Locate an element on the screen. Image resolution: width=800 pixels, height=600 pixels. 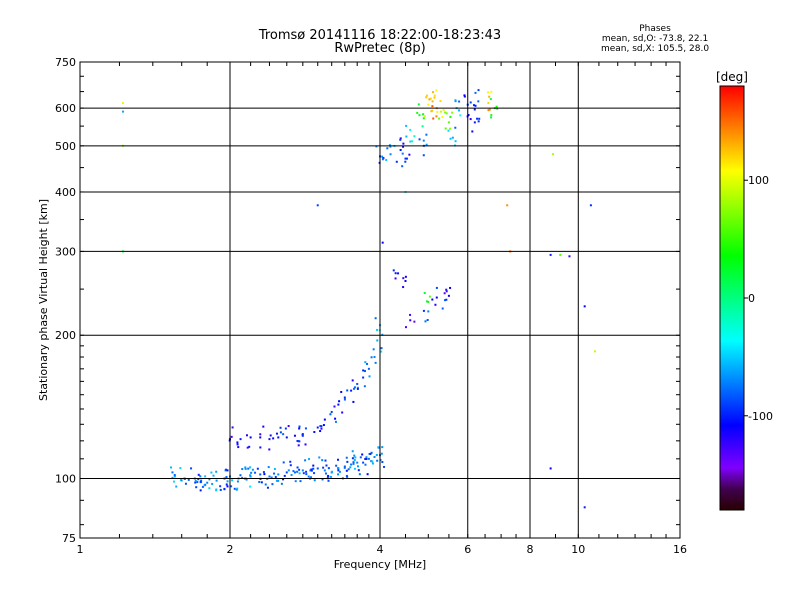
stats-title: Phases is located at coordinates (655, 29).